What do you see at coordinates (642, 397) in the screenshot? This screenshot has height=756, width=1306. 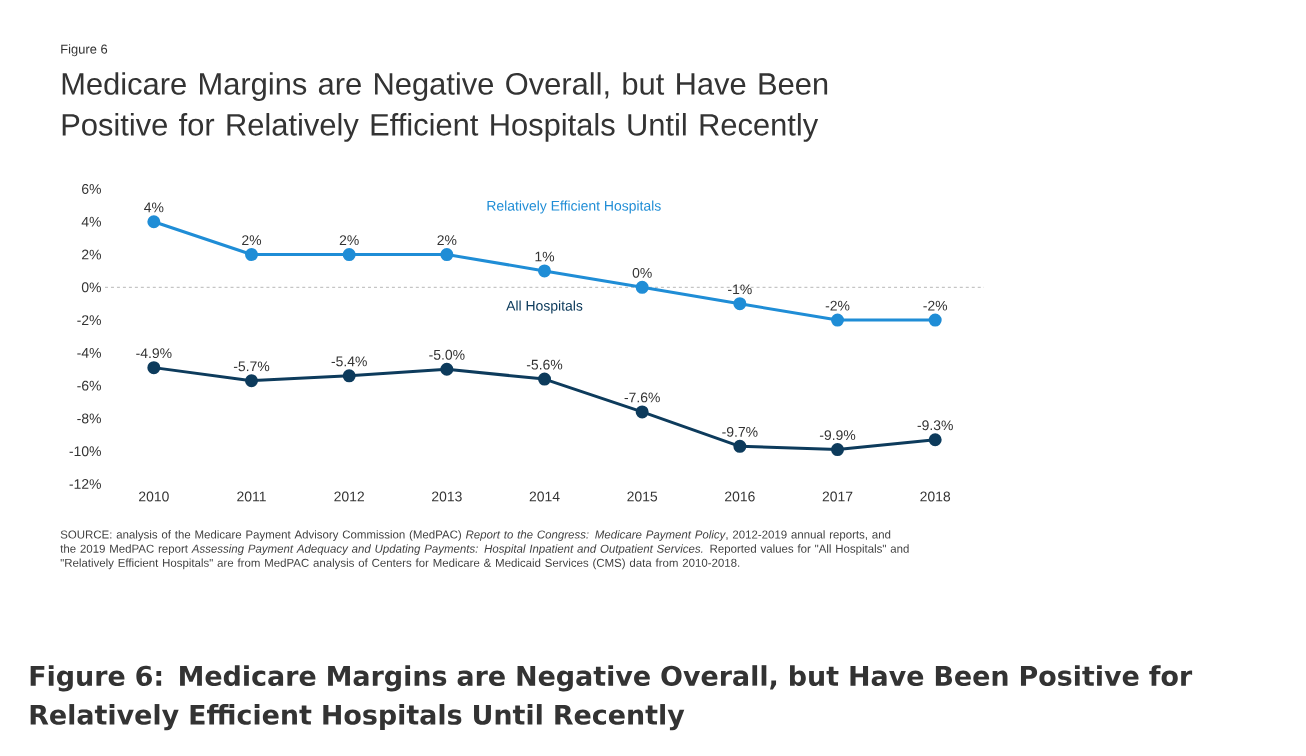 I see `data-label: -7.6%` at bounding box center [642, 397].